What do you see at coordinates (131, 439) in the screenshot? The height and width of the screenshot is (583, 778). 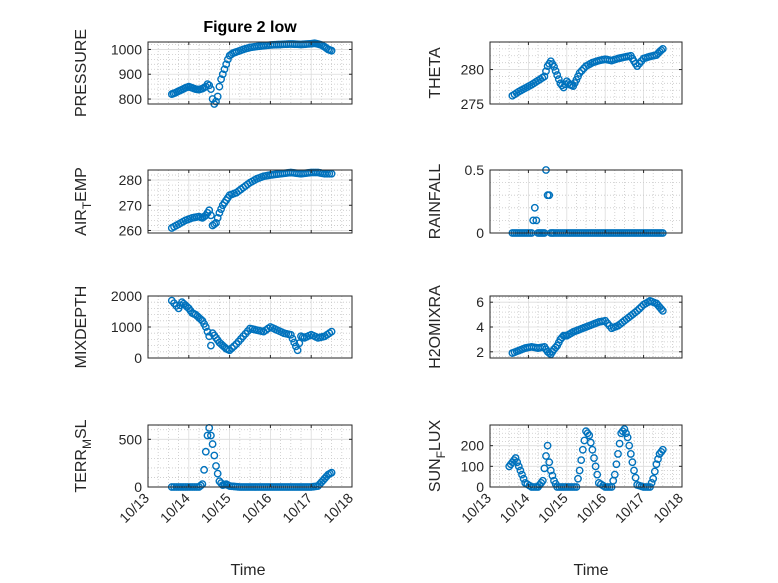 I see `y-tick-label: 500` at bounding box center [131, 439].